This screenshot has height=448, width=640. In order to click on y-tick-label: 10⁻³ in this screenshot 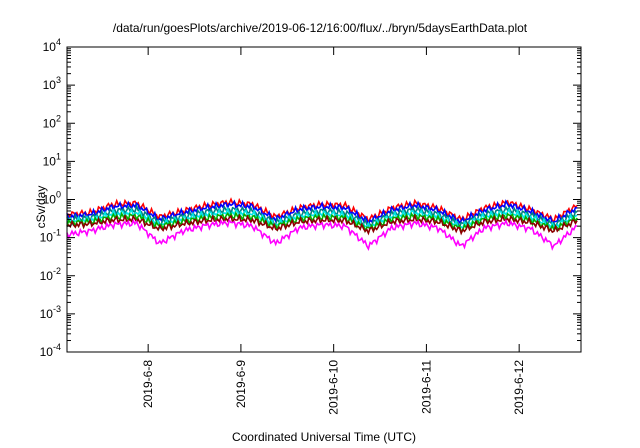, I will do `click(50, 312)`.